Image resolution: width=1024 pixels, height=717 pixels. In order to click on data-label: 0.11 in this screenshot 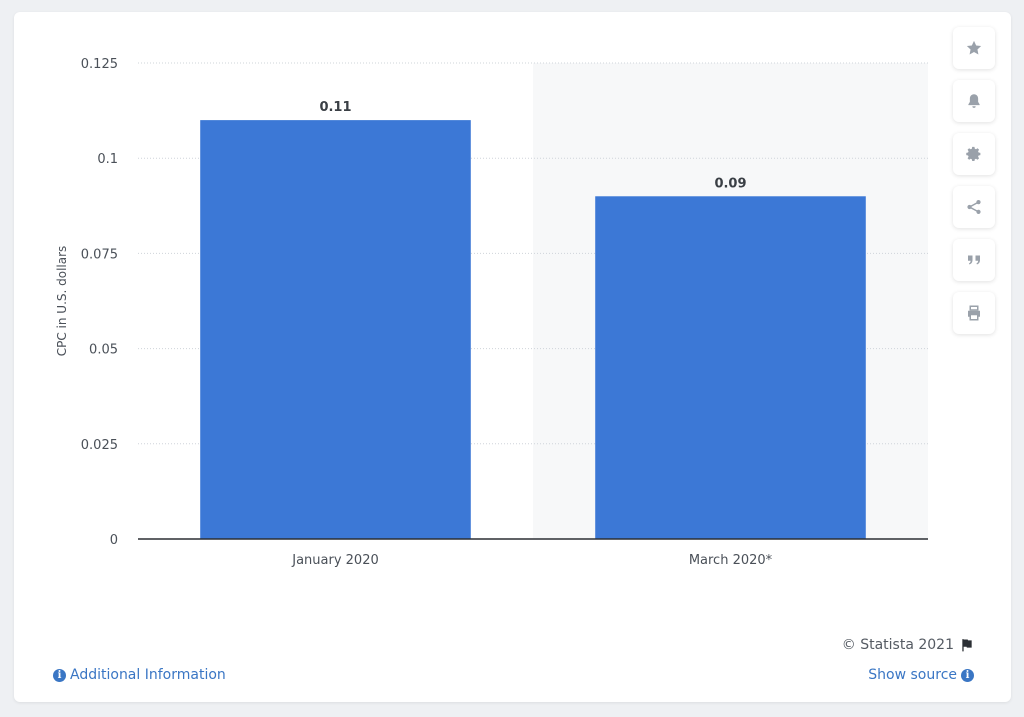, I will do `click(335, 107)`.